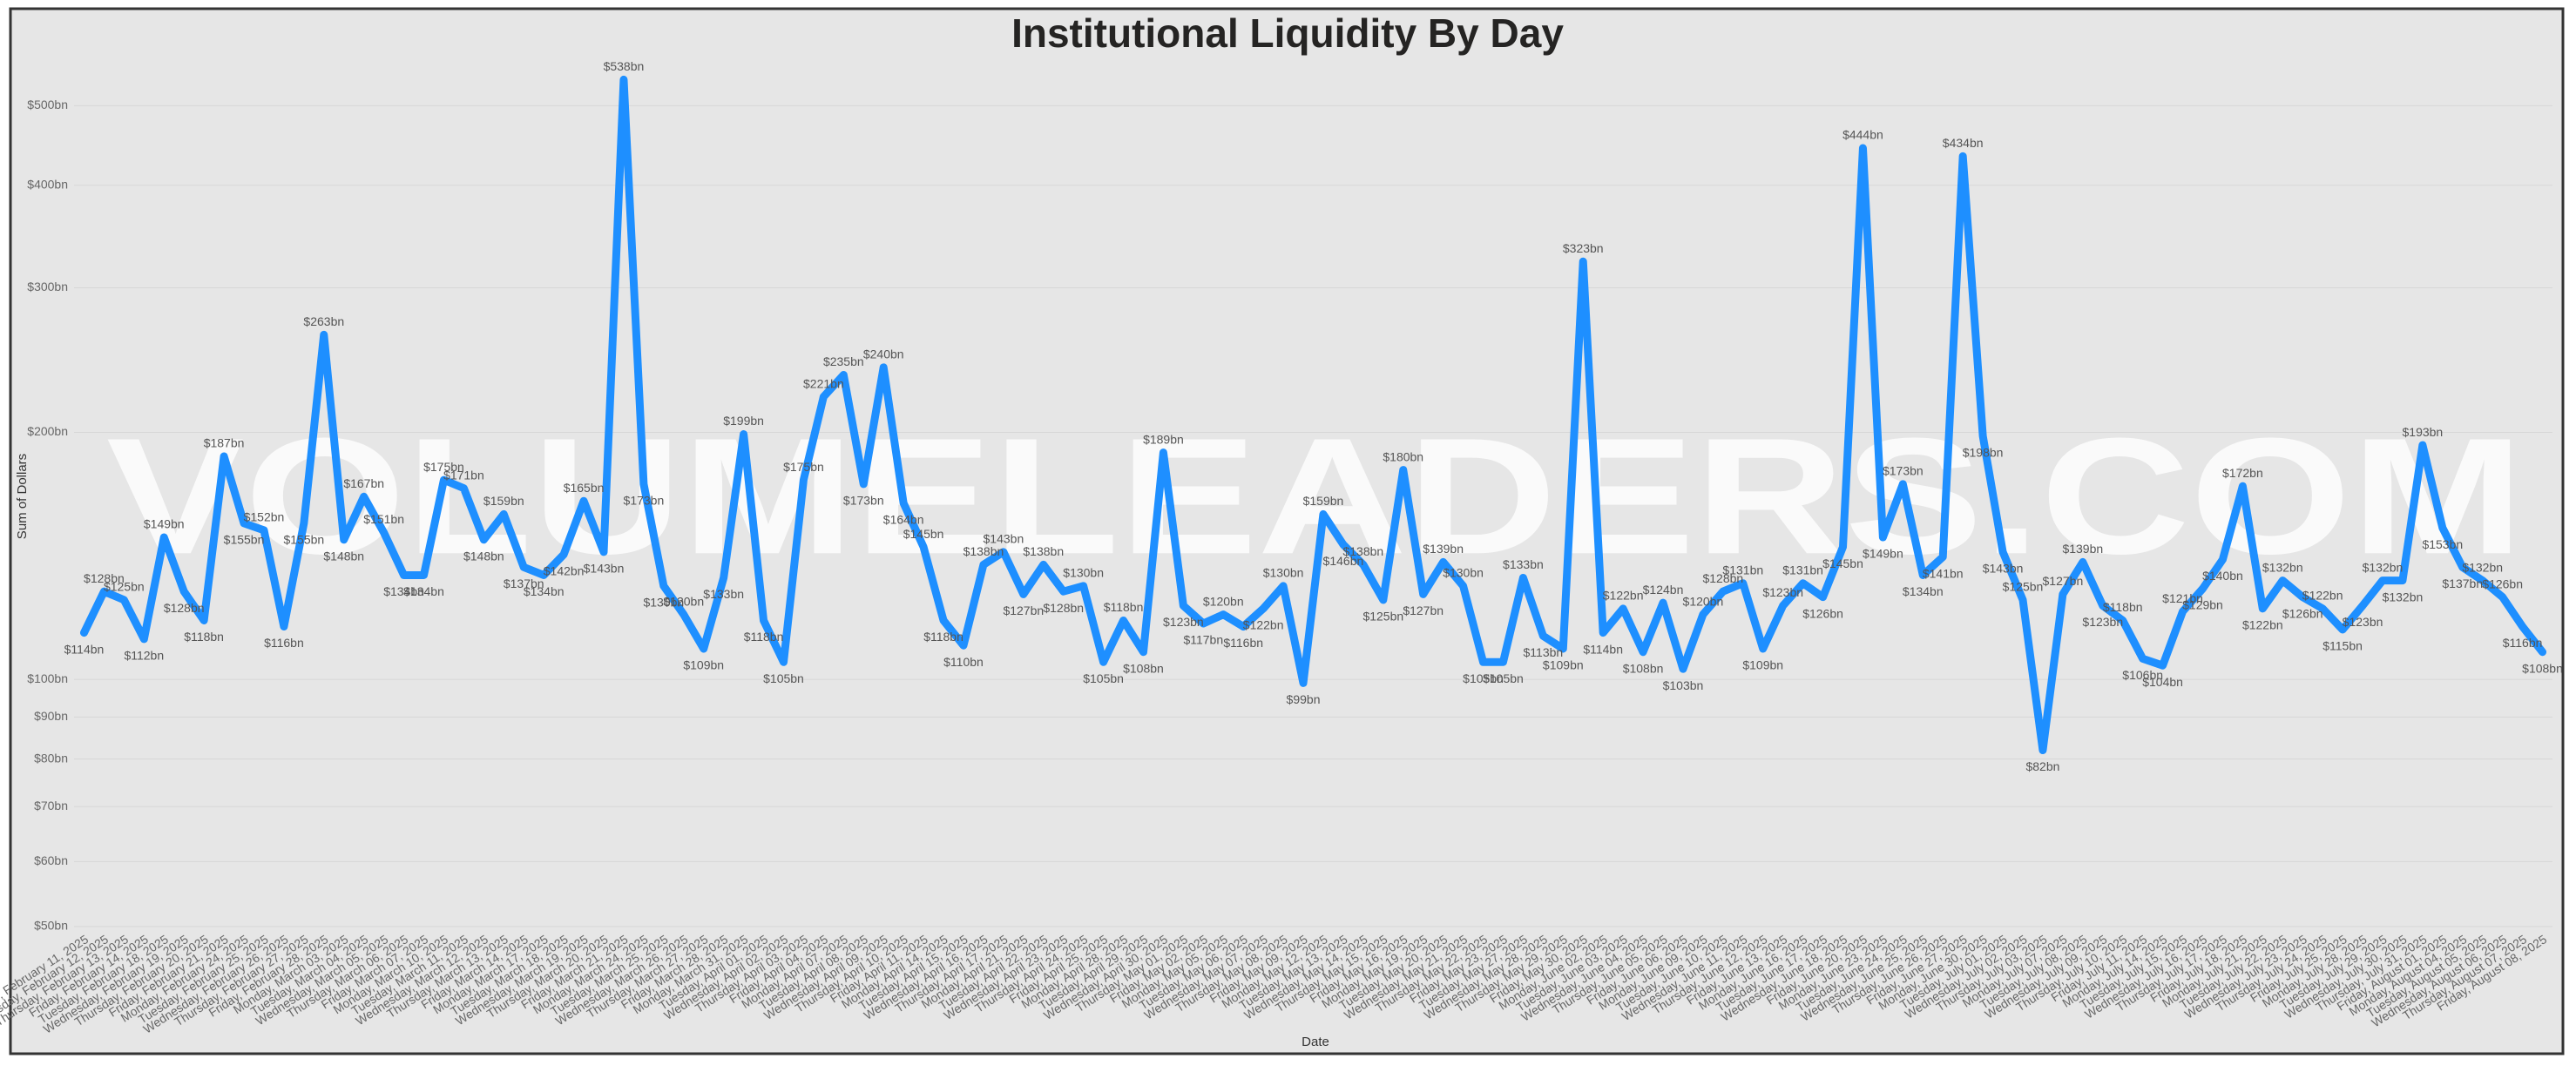  What do you see at coordinates (903, 519) in the screenshot?
I see `data-label: $164bn` at bounding box center [903, 519].